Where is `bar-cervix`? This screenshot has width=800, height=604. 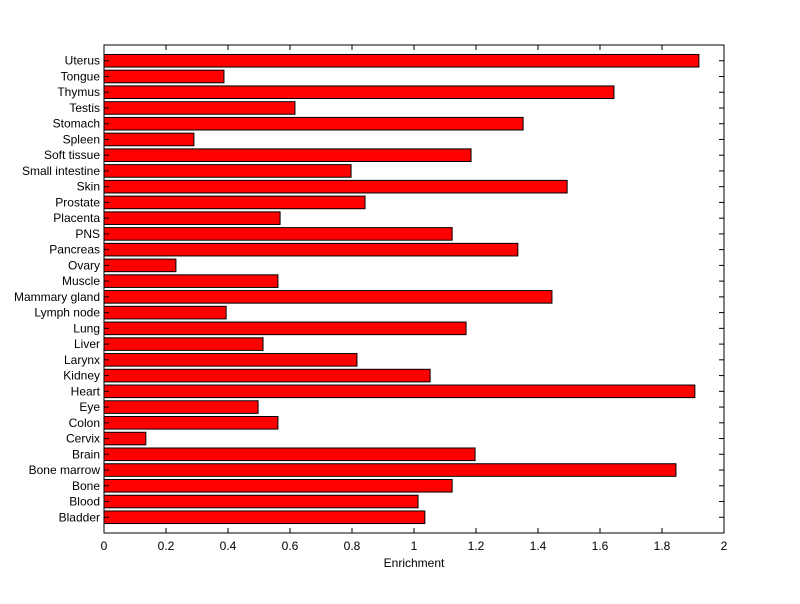 bar-cervix is located at coordinates (125, 438).